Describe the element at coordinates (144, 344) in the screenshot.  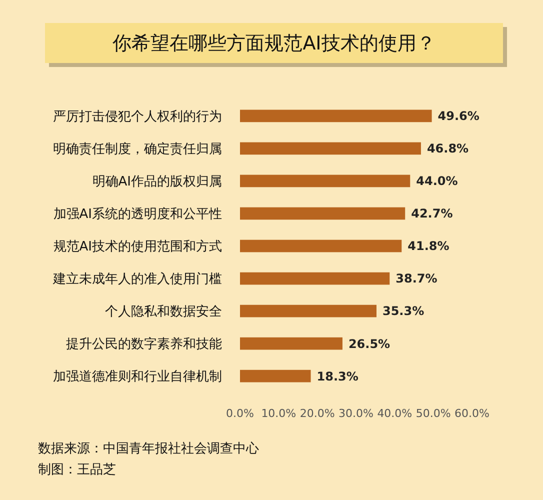
I see `y-tick-label: 提升公民的数字素养和技能` at that location.